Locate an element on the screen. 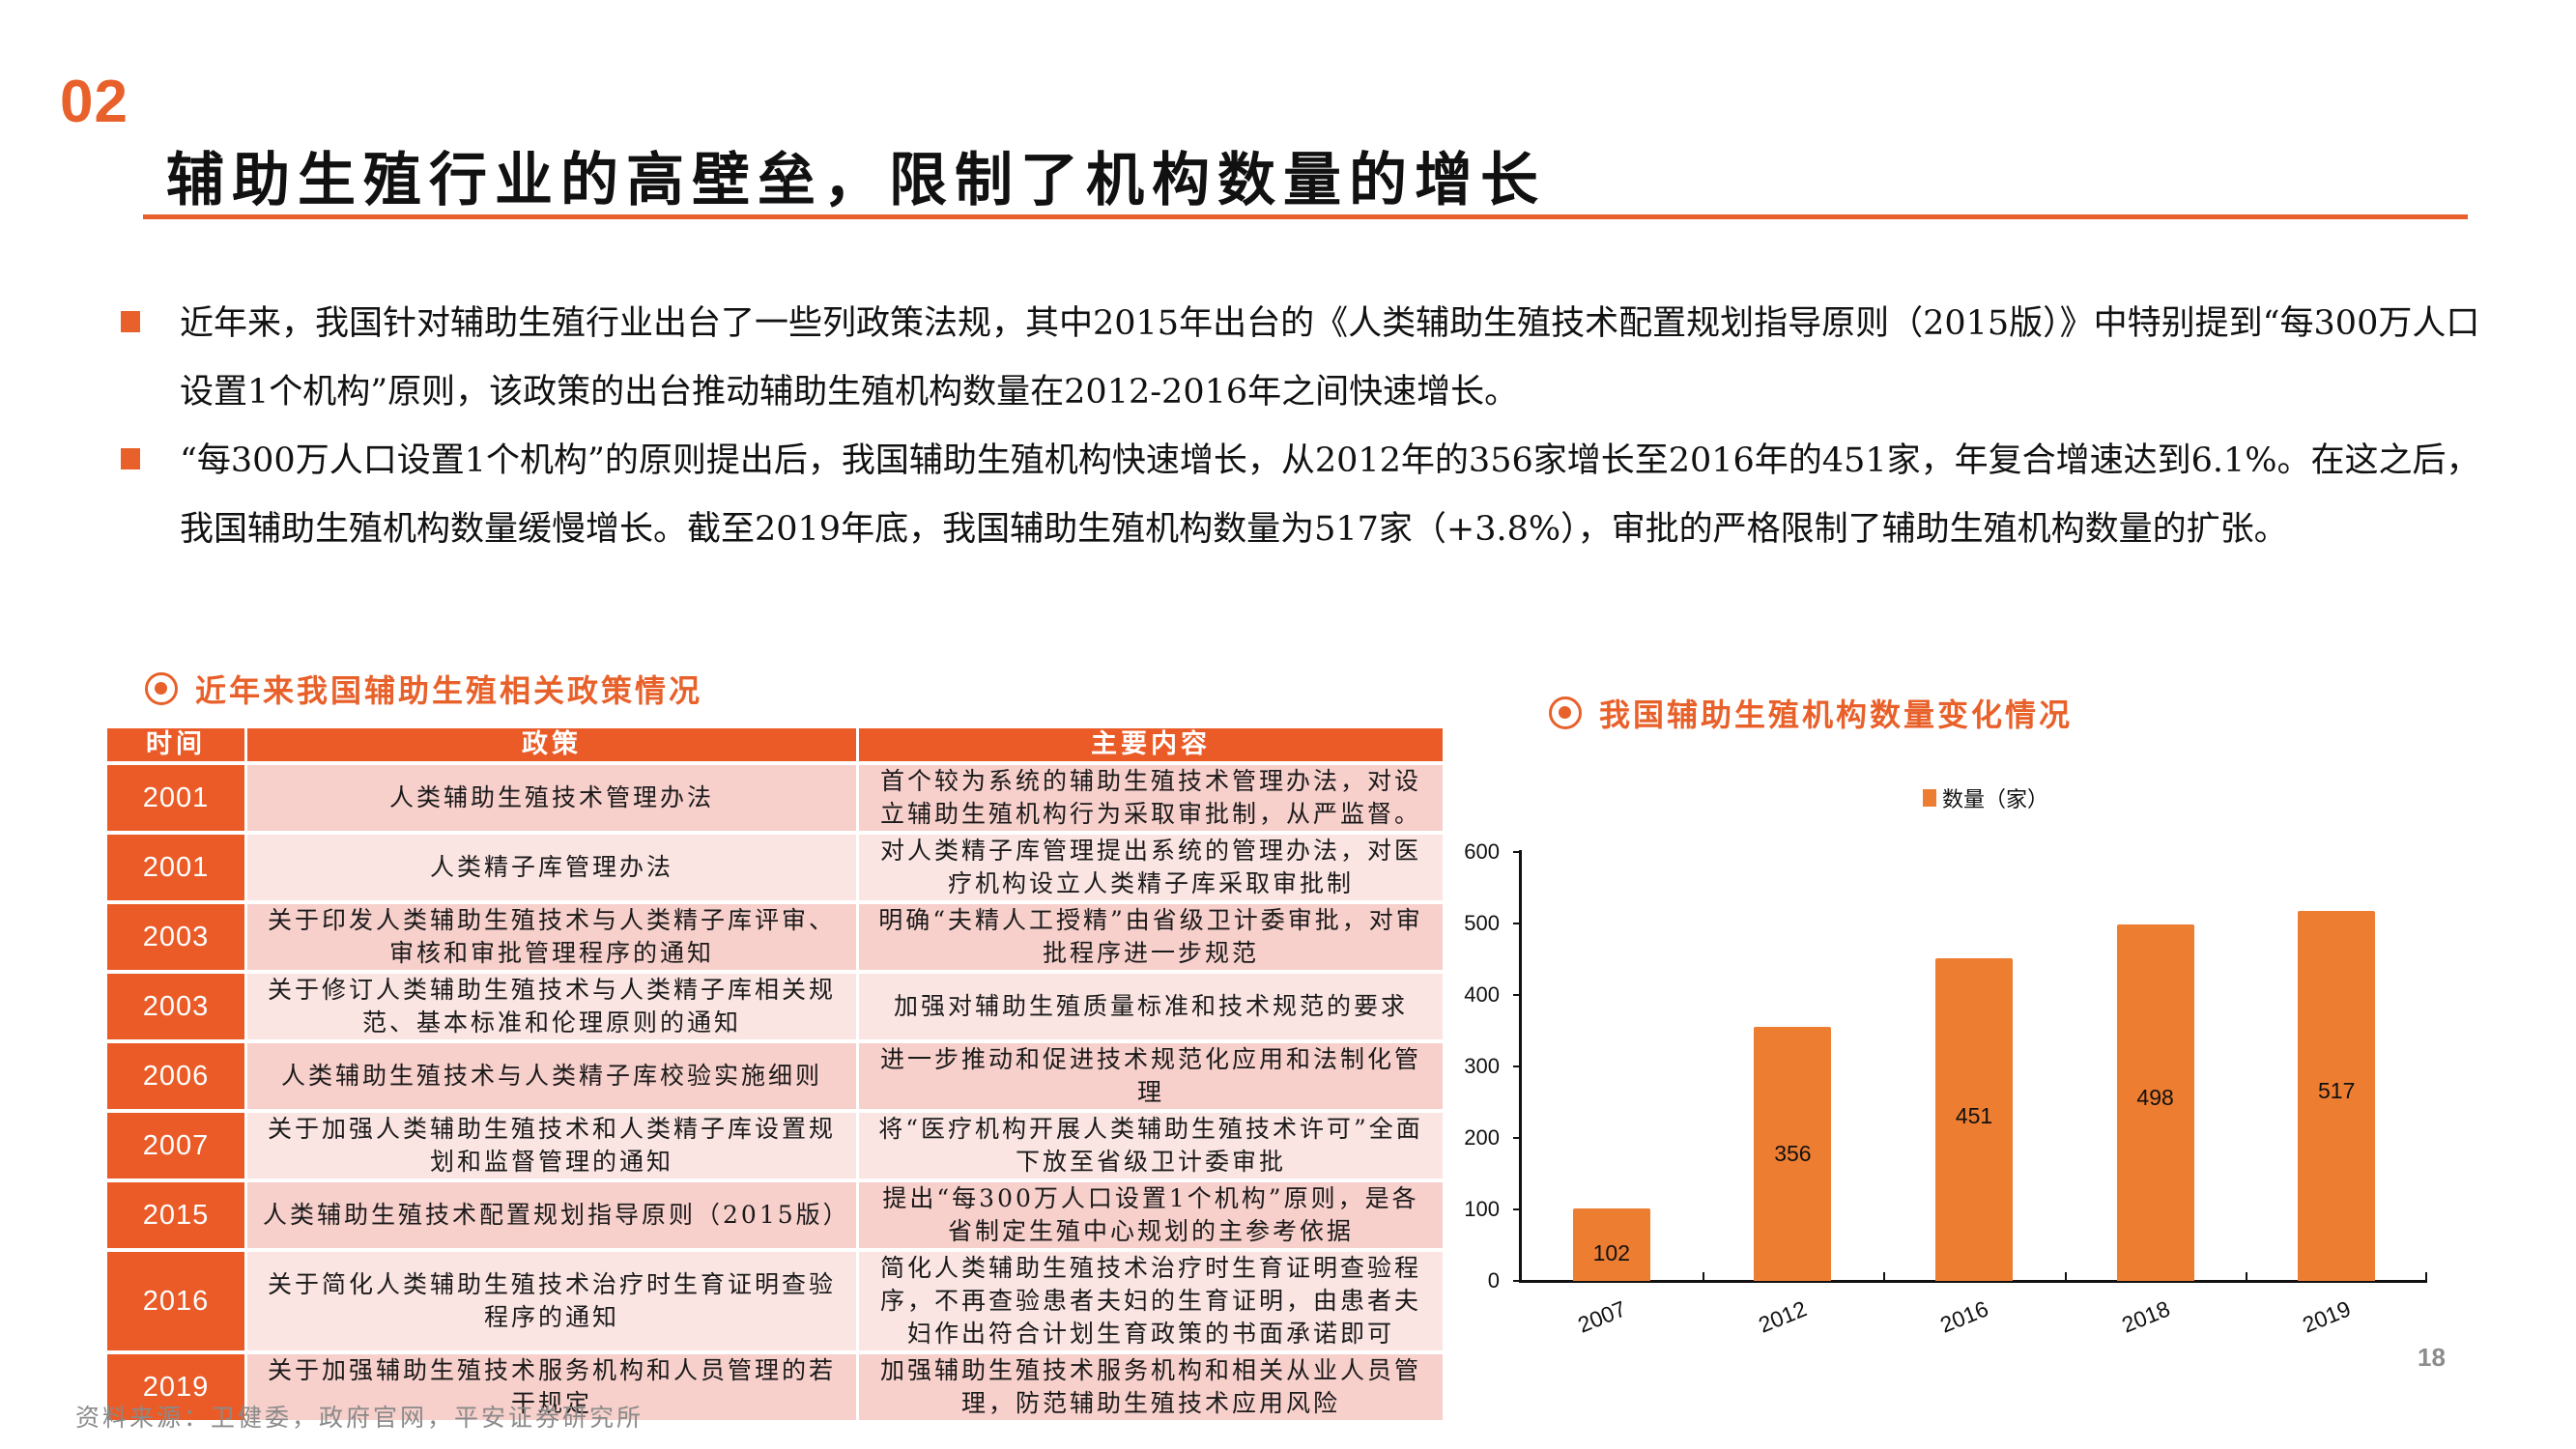 Image resolution: width=2576 pixels, height=1449 pixels. content-cell: 加强对辅助生殖质量标准和技术规范的要求 is located at coordinates (1151, 1006).